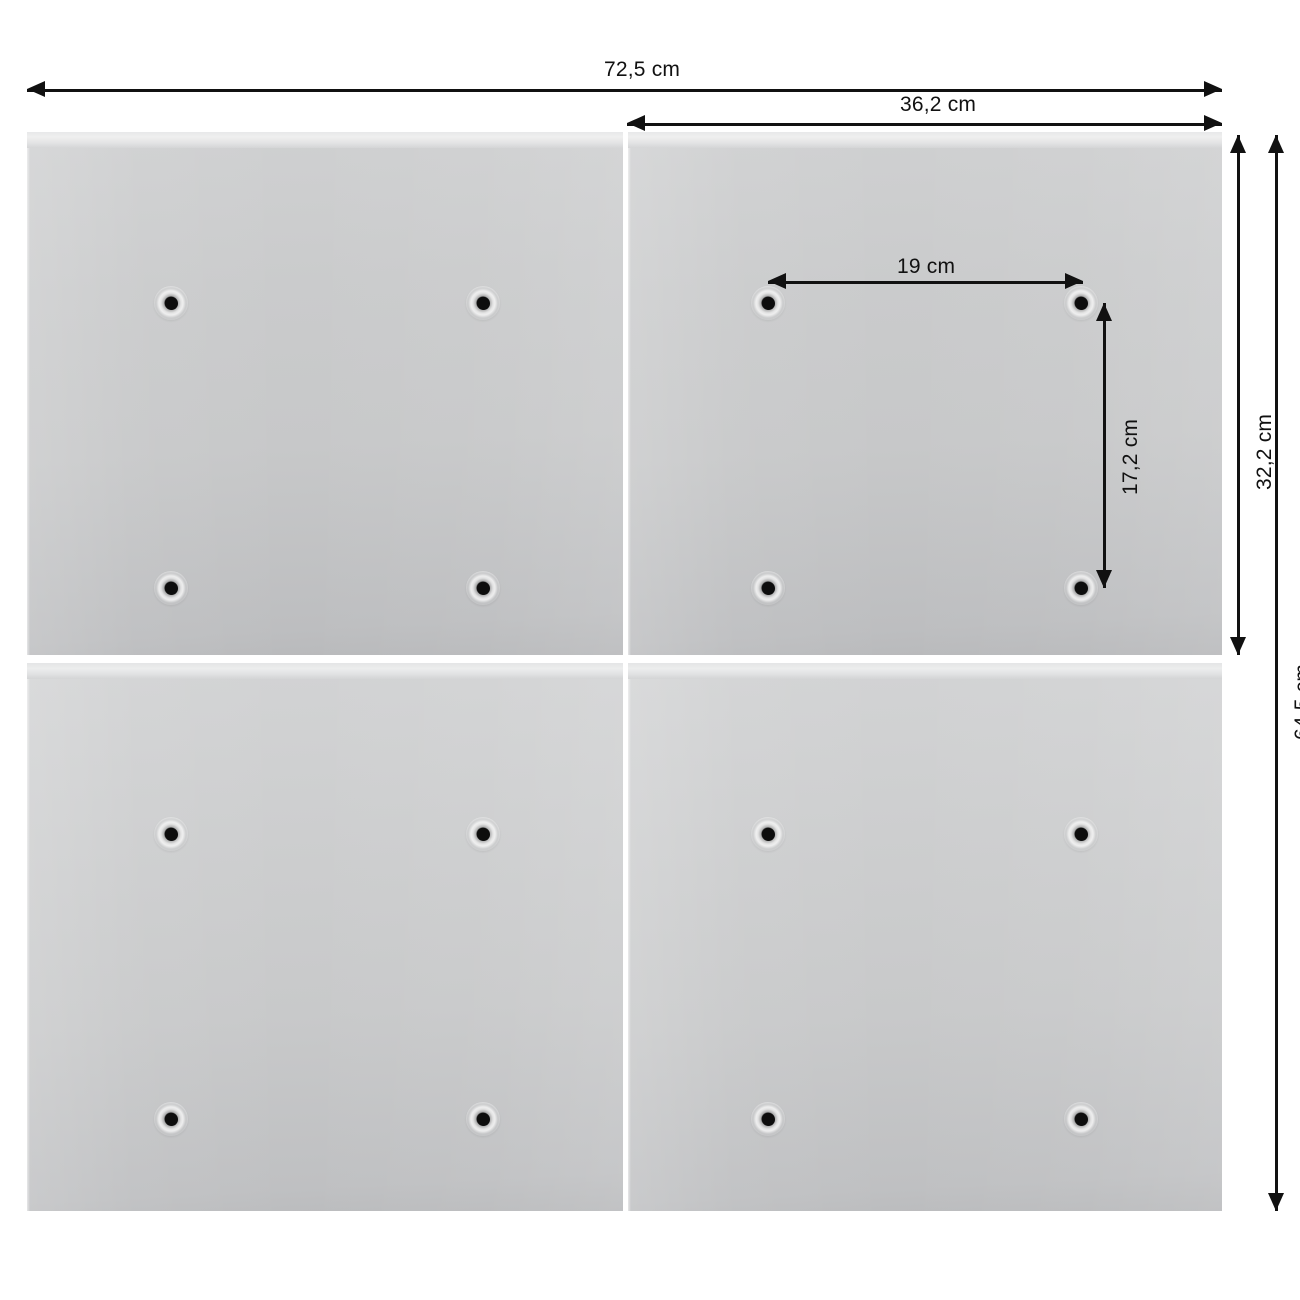 This screenshot has width=1300, height=1300. What do you see at coordinates (1264, 451) in the screenshot?
I see `dimension-label-panel-height: 32,2 cm` at bounding box center [1264, 451].